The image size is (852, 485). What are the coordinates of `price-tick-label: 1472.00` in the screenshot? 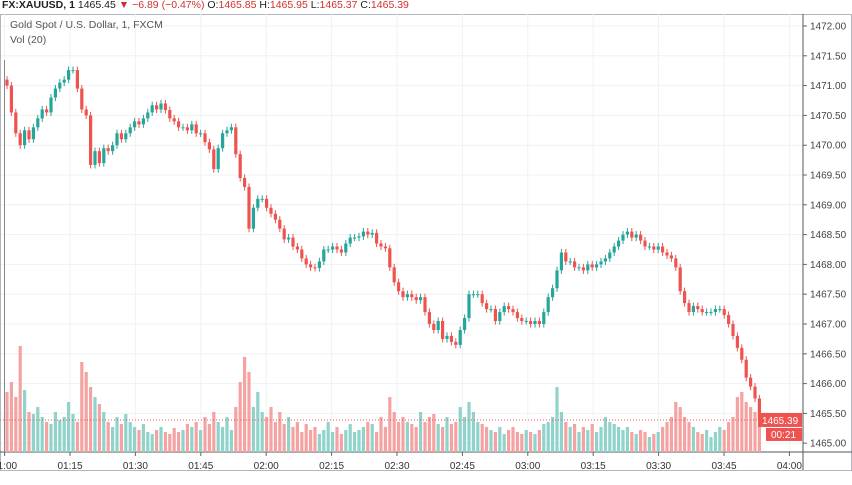 It's located at (828, 27).